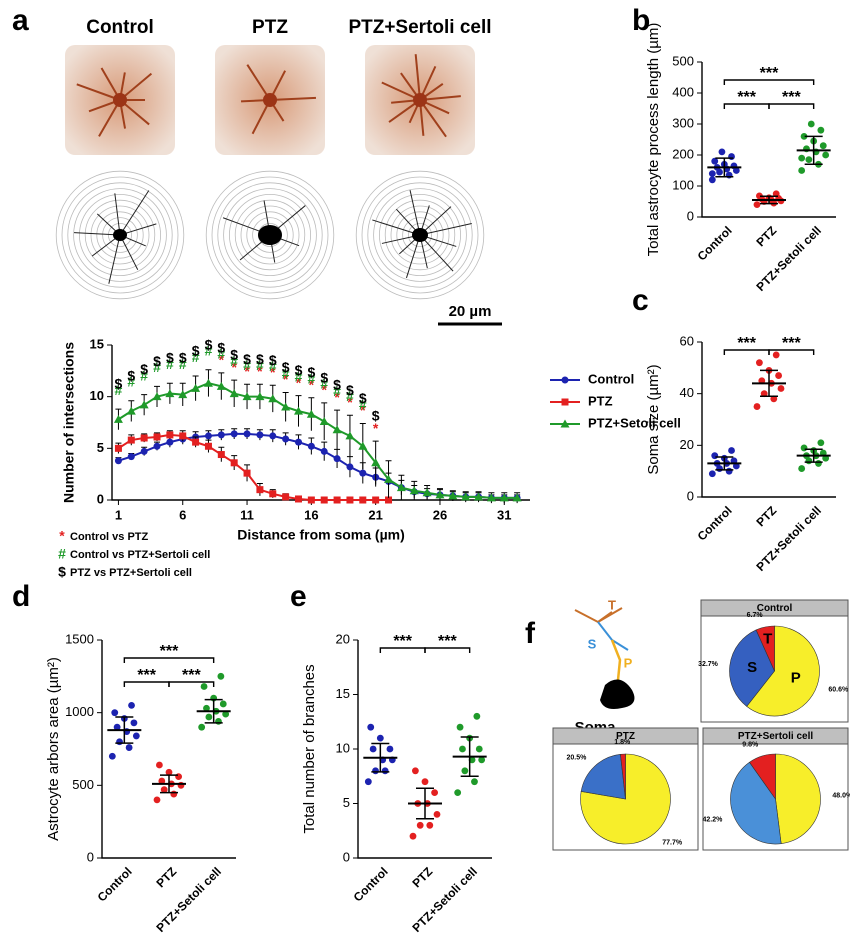 Image resolution: width=850 pixels, height=938 pixels. What do you see at coordinates (653, 140) in the screenshot?
I see `y-axis-label: Total astrocyte process length (µm)` at bounding box center [653, 140].